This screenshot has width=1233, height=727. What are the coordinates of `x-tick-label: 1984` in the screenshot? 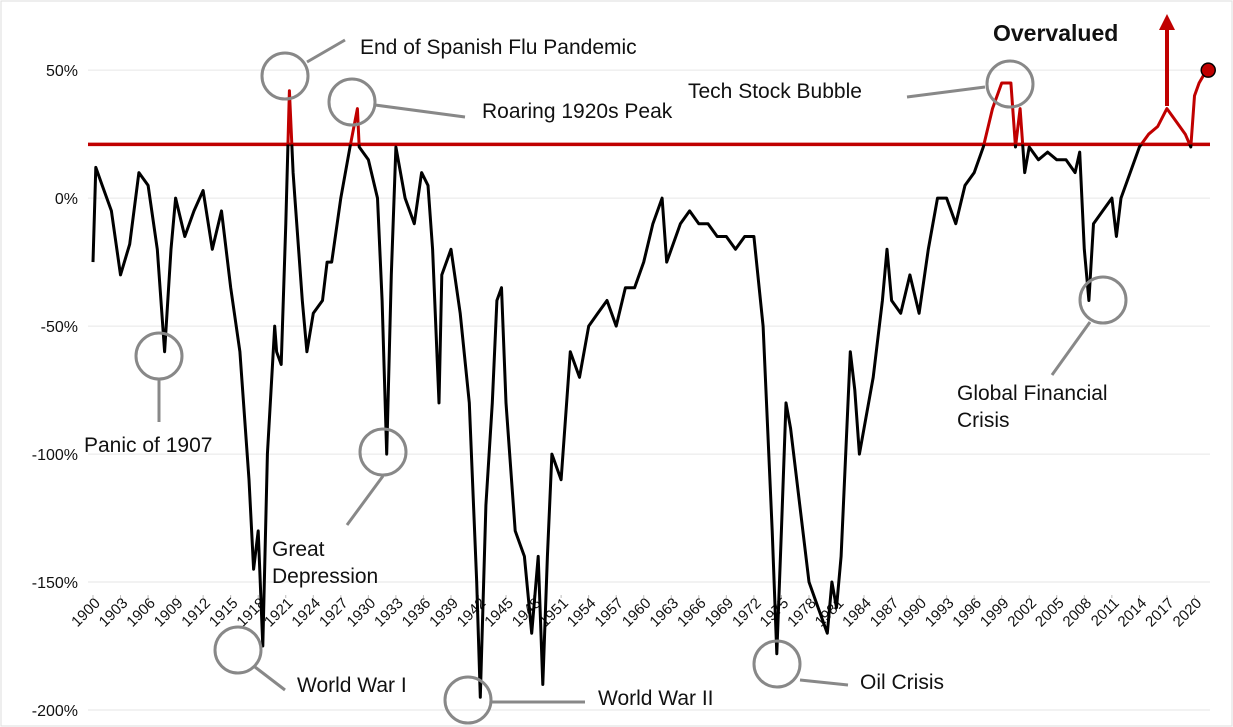 It's located at (857, 613).